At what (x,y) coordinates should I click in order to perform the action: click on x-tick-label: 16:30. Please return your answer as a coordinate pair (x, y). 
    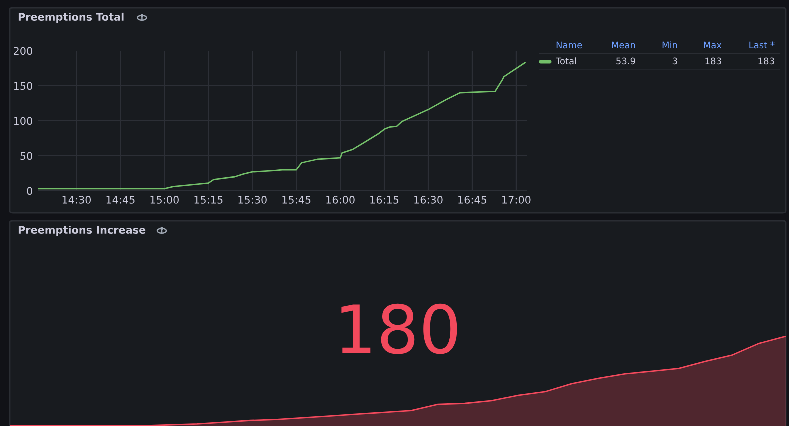
    Looking at the image, I should click on (428, 200).